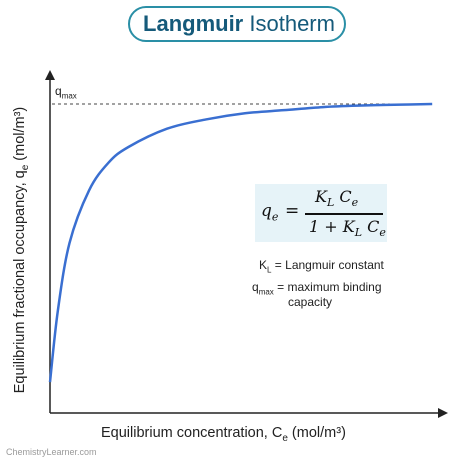  I want to click on equation-equals: =, so click(292, 211).